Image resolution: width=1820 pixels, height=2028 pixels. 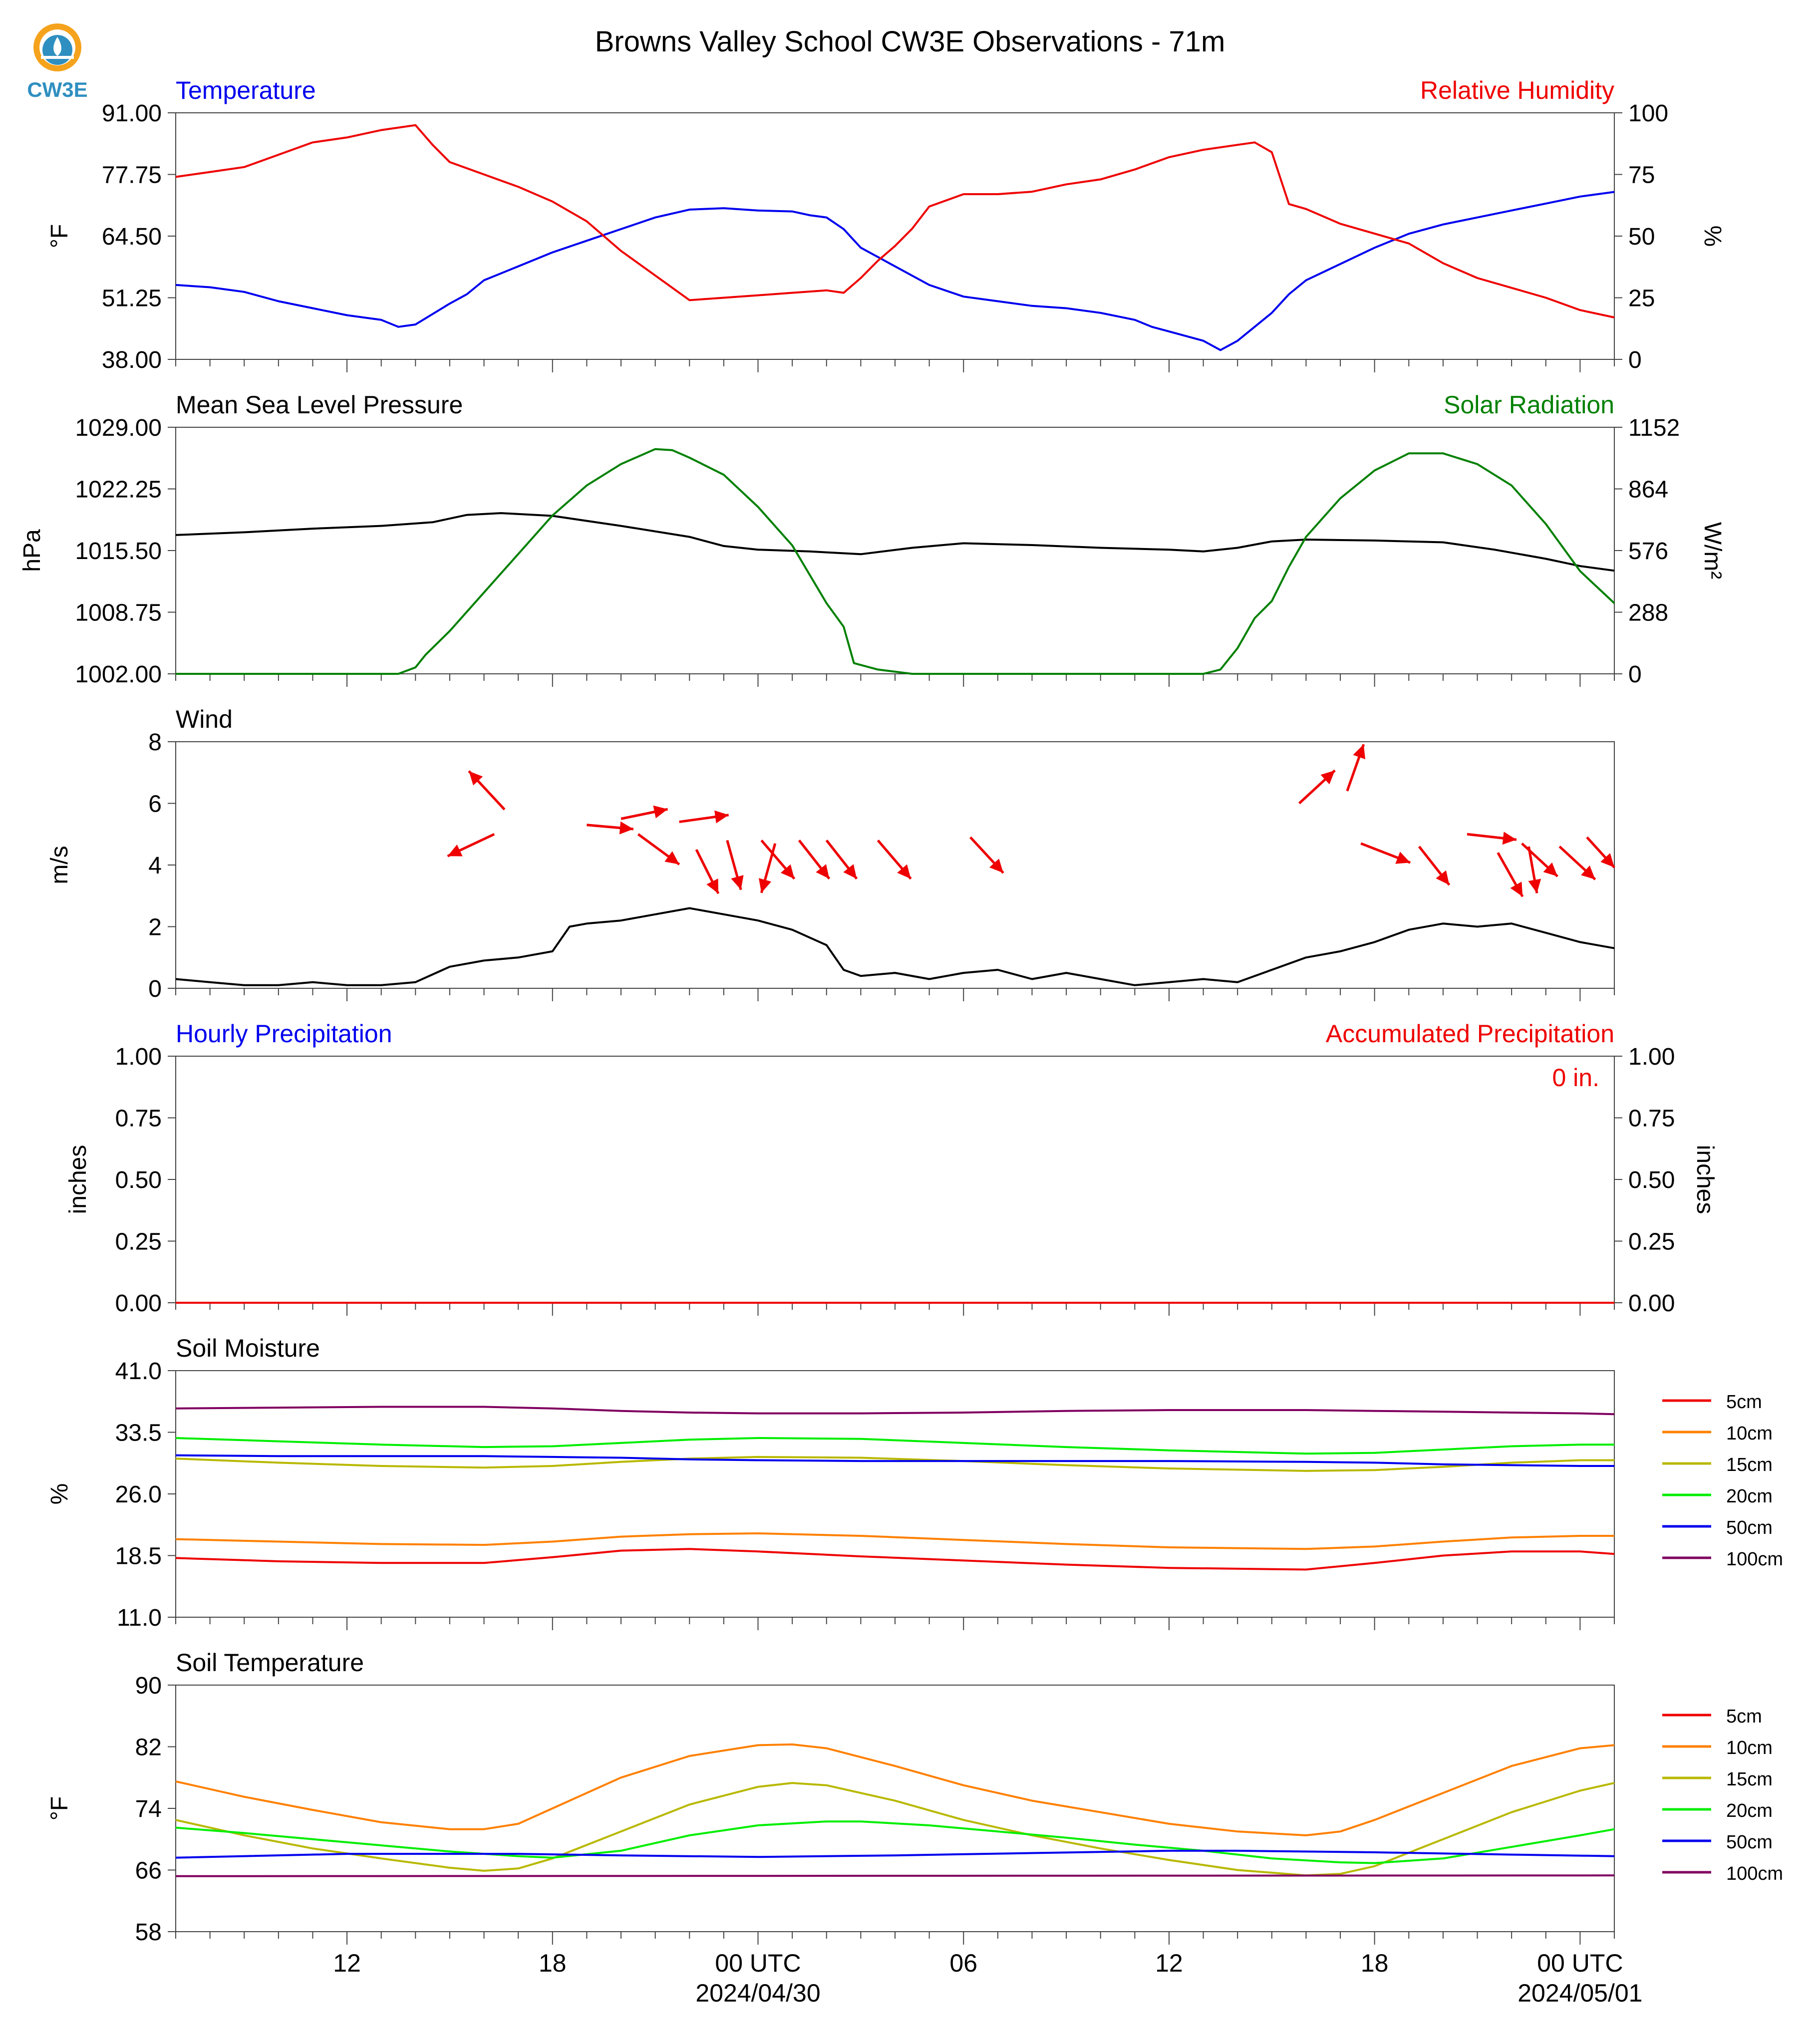 I want to click on series-line-wind-speed, so click(x=895, y=946).